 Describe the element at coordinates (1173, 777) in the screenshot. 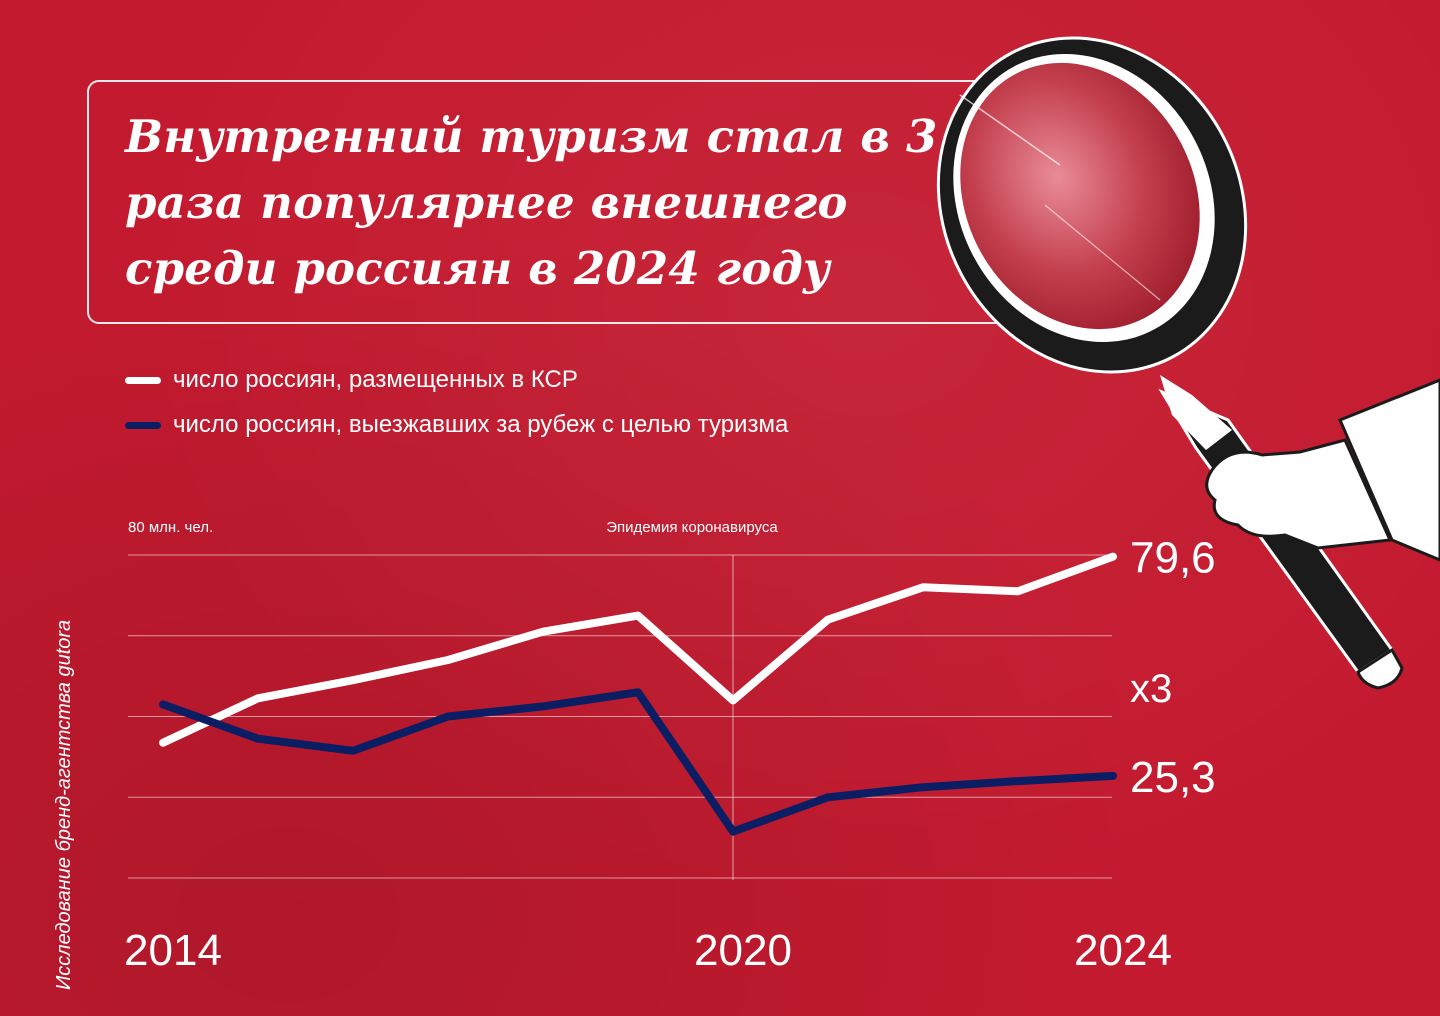

I see `series-end-label-1: 25,3` at that location.